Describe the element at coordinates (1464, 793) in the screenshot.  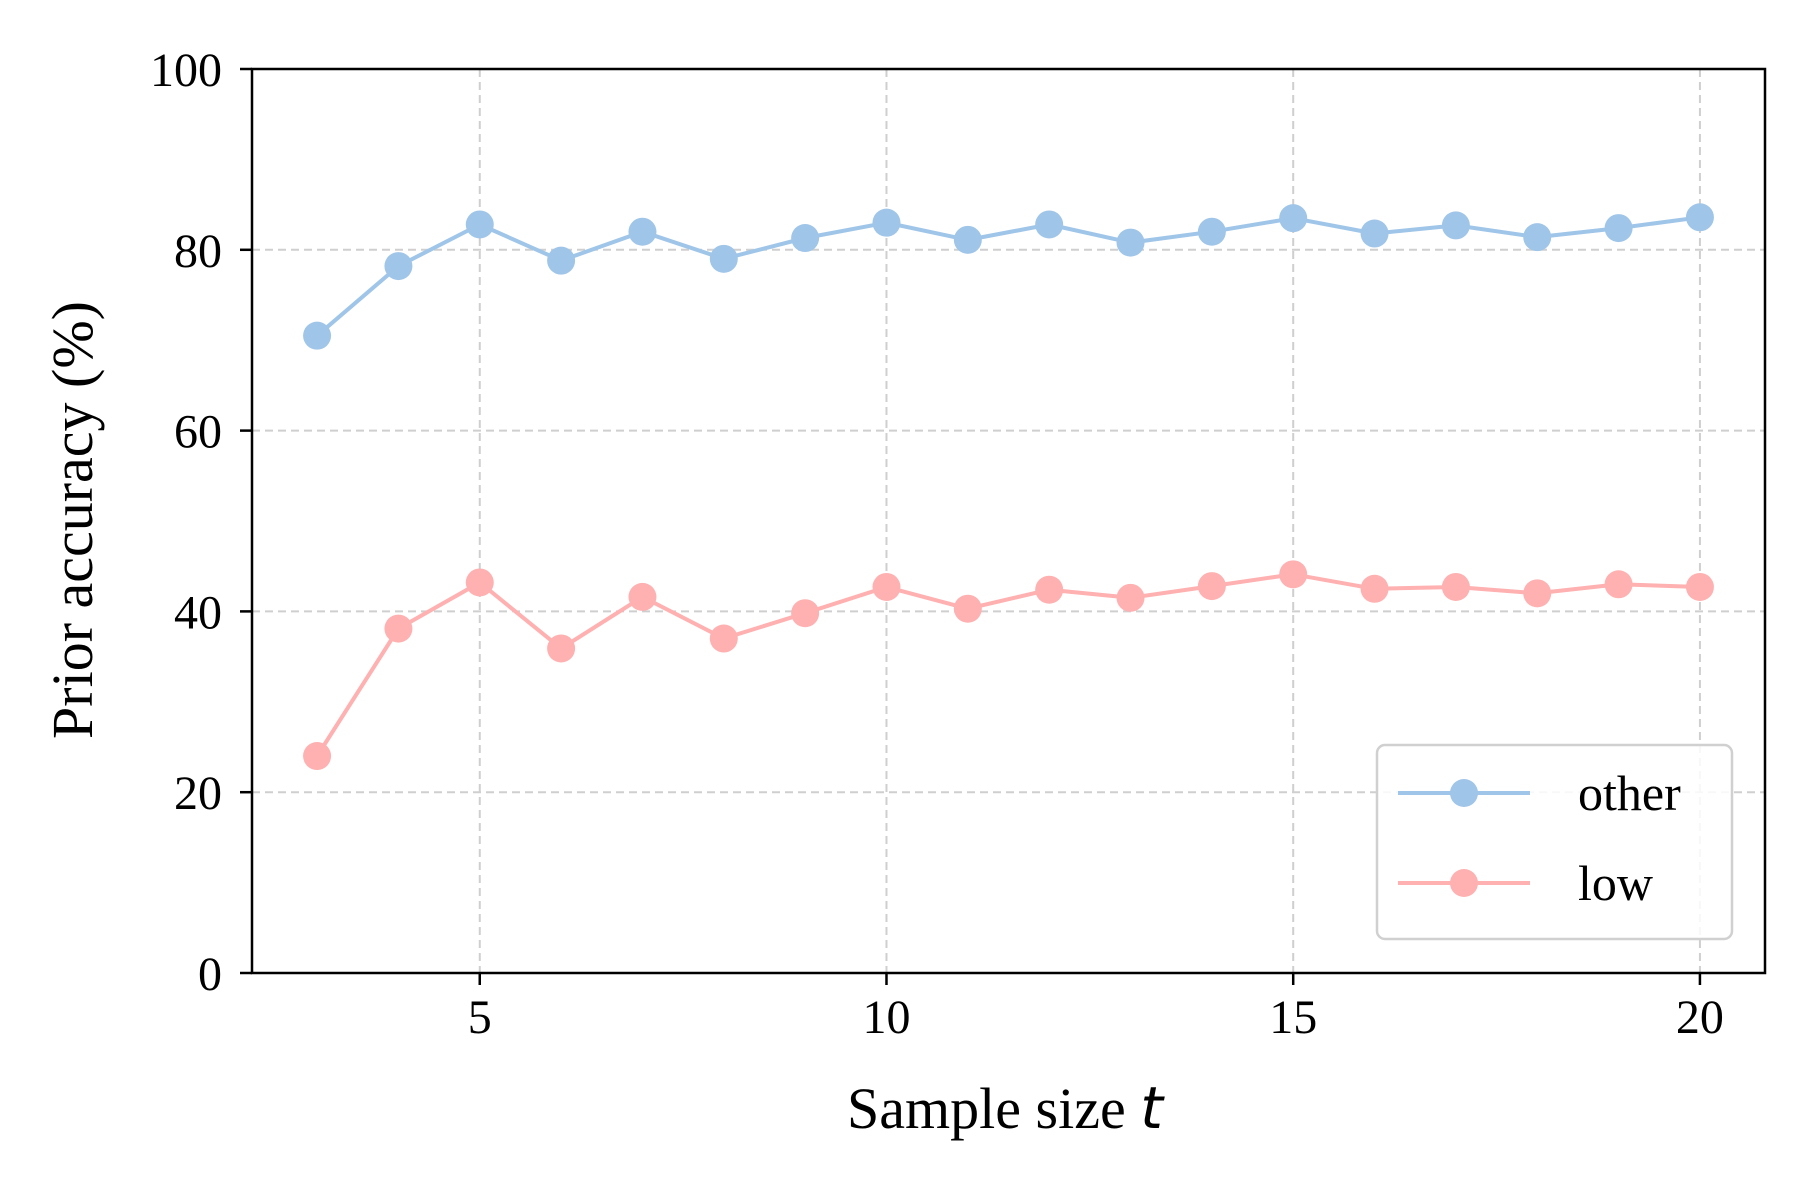
I see `legend-marker-other` at that location.